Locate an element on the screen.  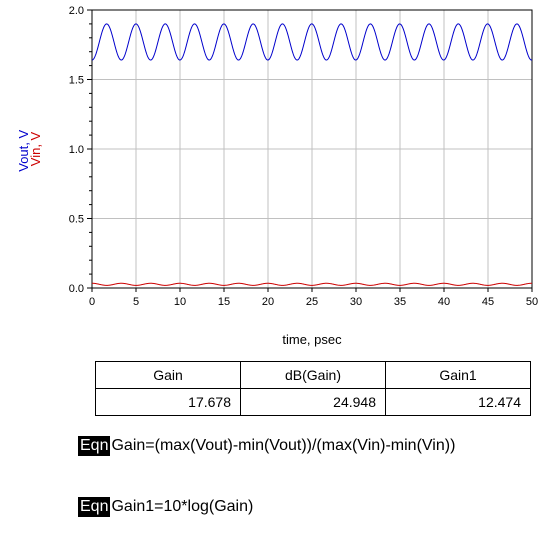
header-db-gain: dB(Gain) is located at coordinates (313, 375).